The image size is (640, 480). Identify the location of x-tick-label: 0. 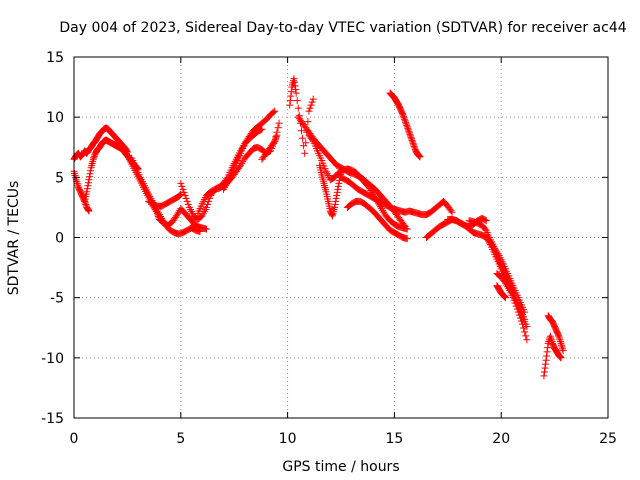
(74, 439).